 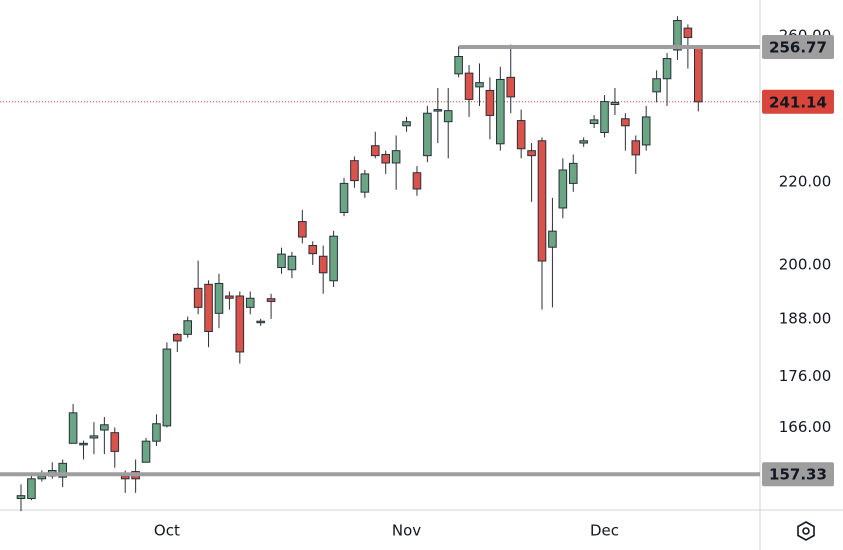 I want to click on x-tick-label: Nov, so click(x=406, y=531).